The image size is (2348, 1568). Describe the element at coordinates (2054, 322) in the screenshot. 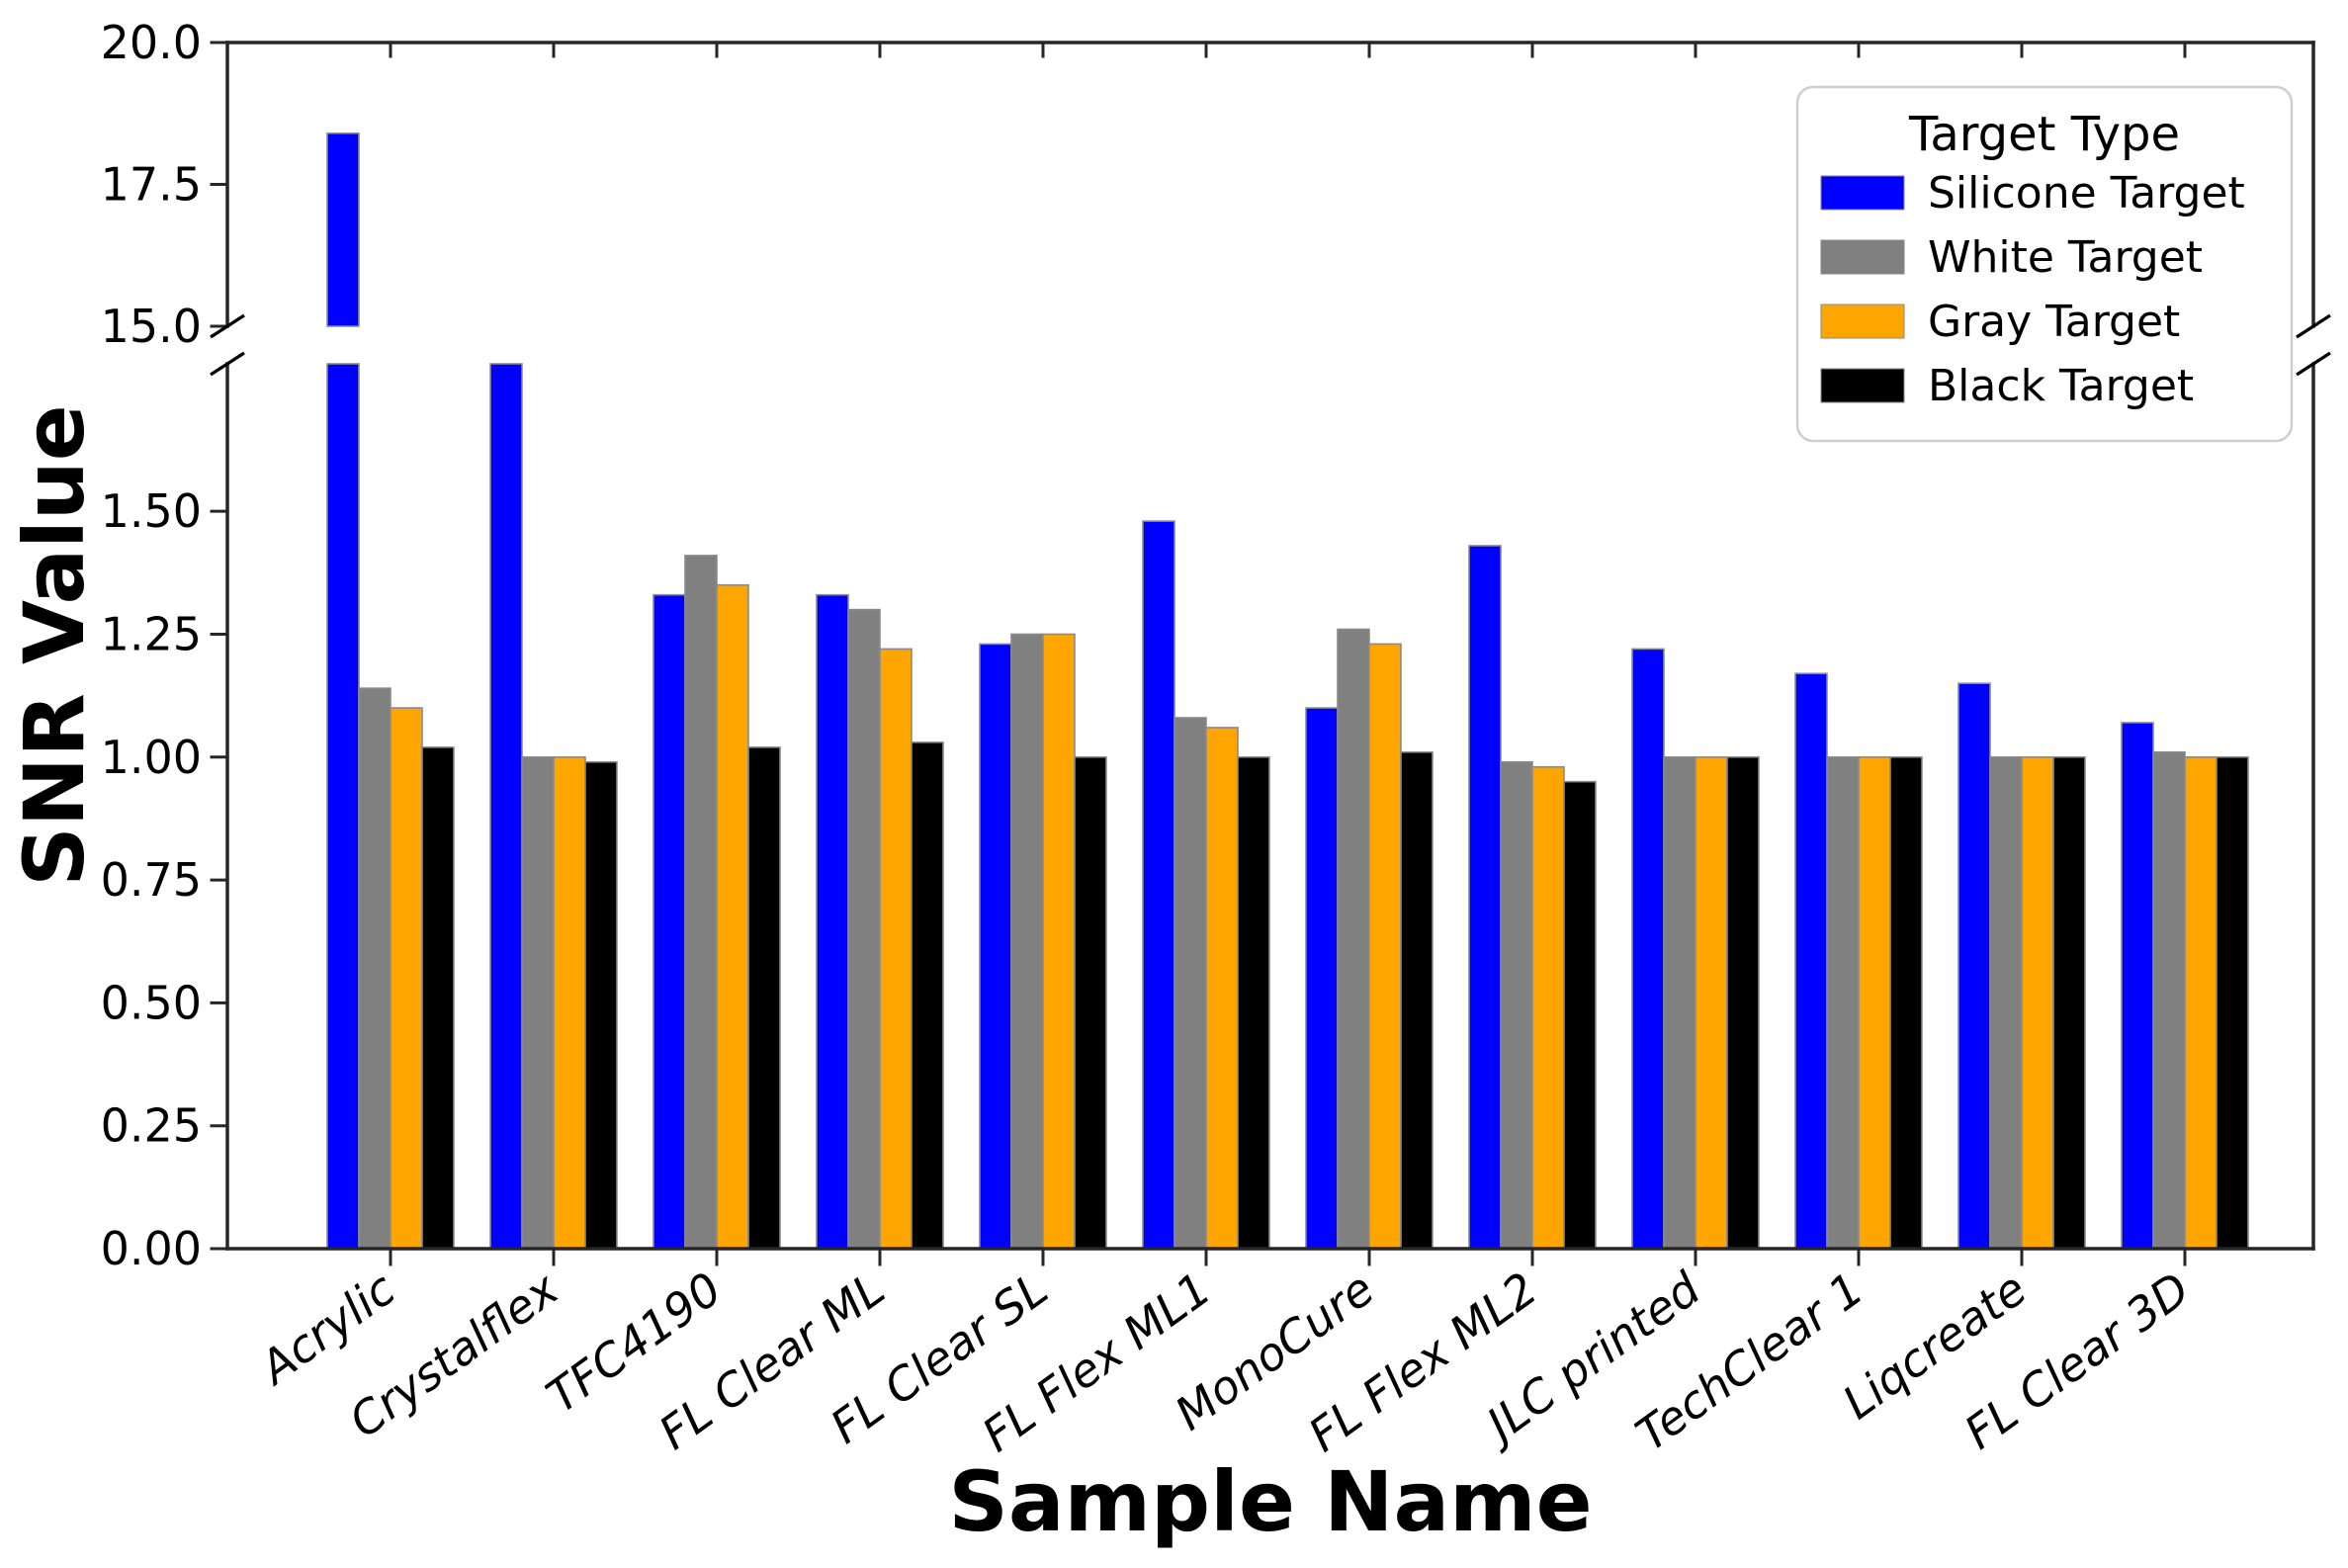

I see `legend-label-gray-target: Gray Target` at that location.